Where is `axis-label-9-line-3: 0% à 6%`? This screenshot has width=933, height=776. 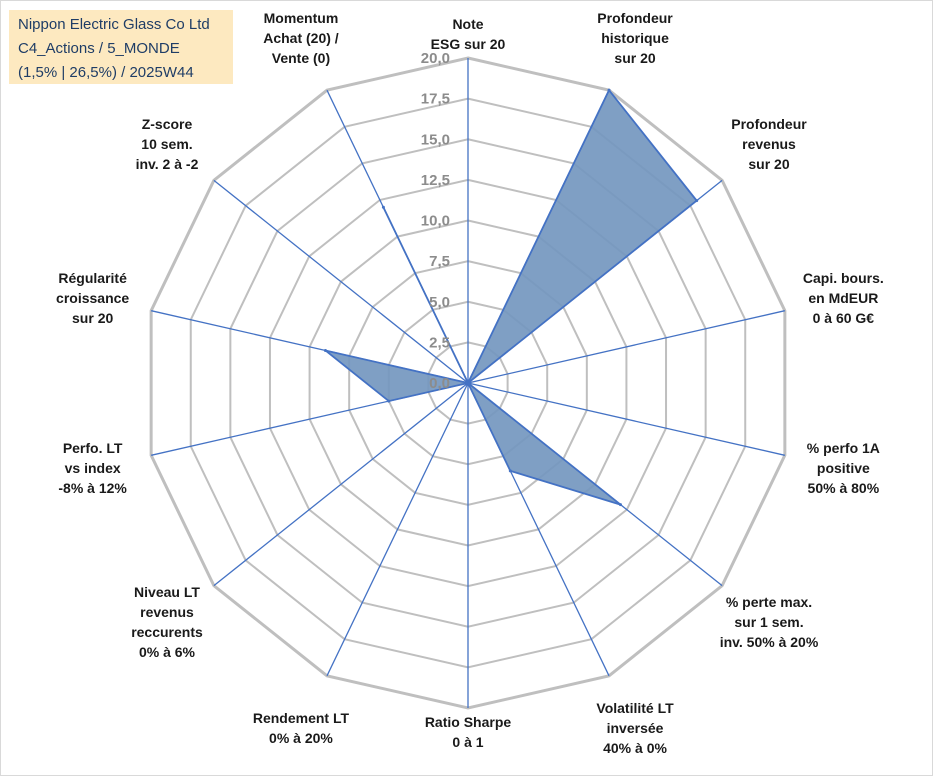 axis-label-9-line-3: 0% à 6% is located at coordinates (166, 651).